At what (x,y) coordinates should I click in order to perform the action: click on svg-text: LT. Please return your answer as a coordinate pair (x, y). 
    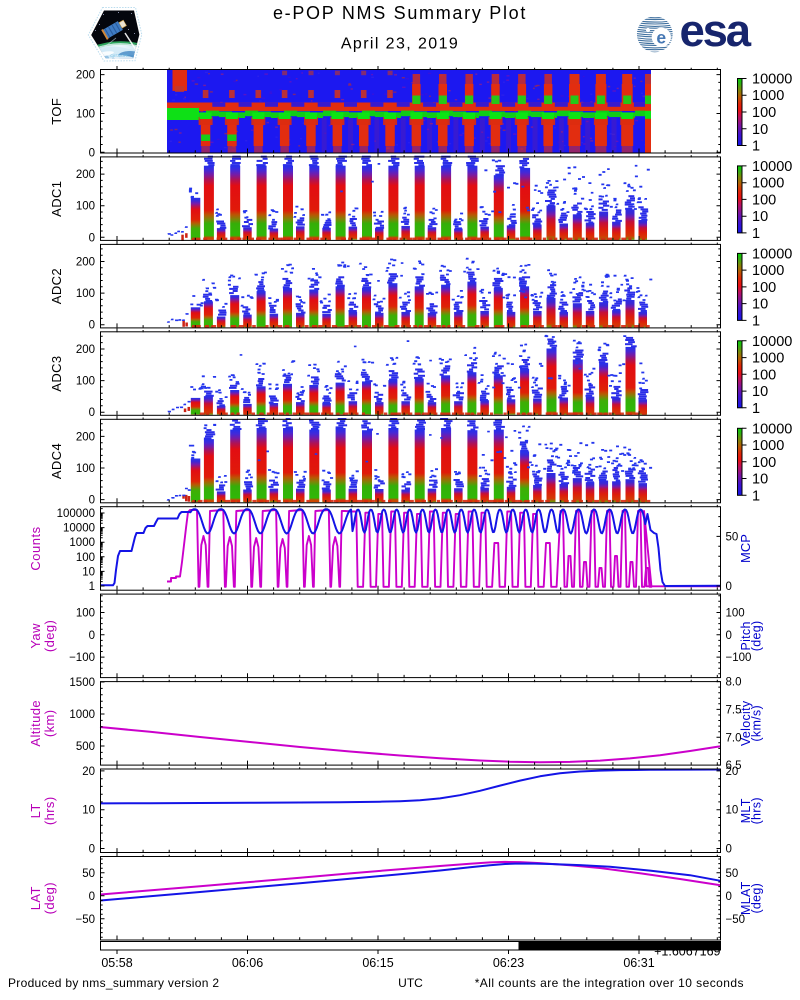
    Looking at the image, I should click on (35, 810).